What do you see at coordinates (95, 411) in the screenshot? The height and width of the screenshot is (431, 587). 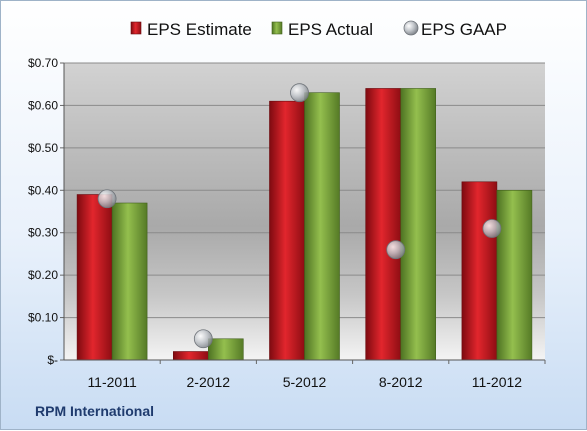 I see `company-caption: RPM International` at bounding box center [95, 411].